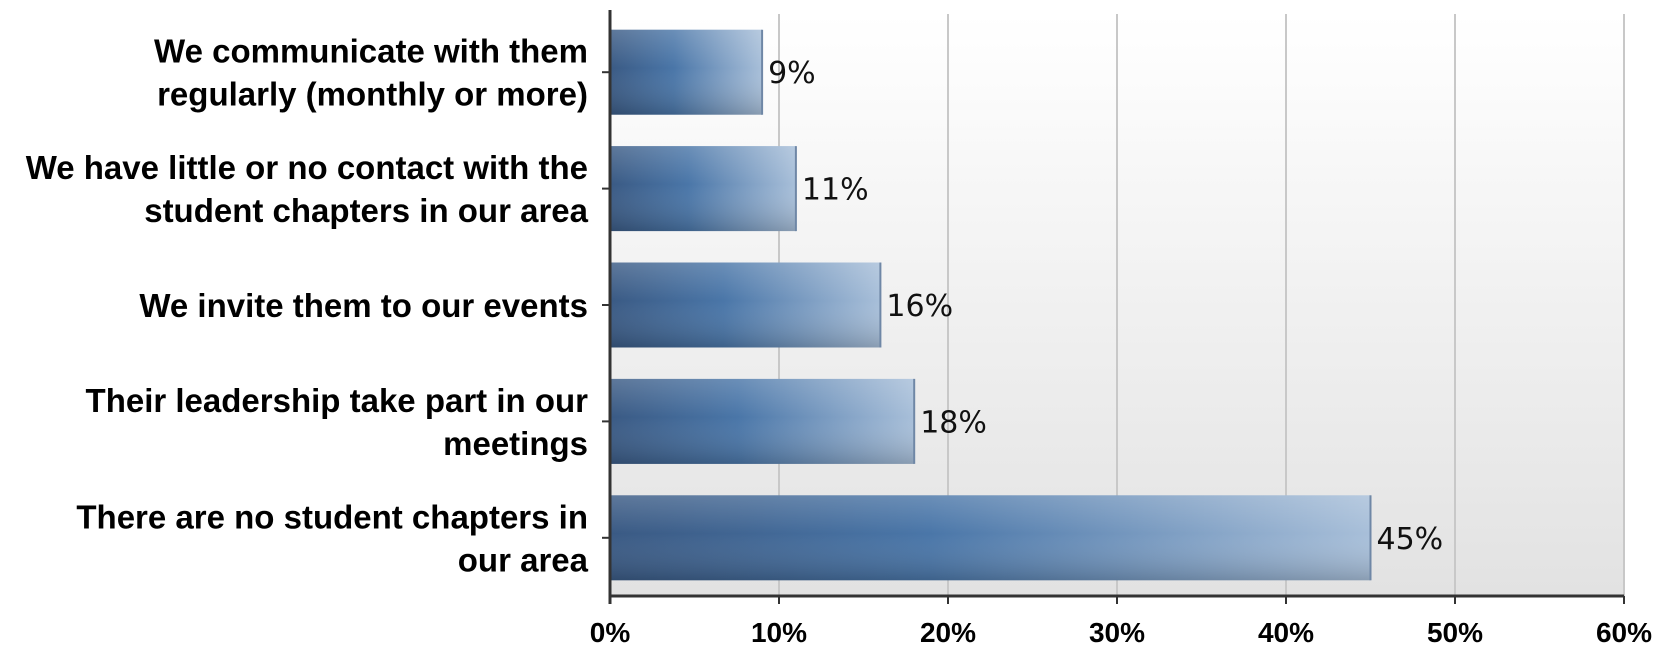 This screenshot has height=654, width=1658. I want to click on category-label: meetings, so click(515, 443).